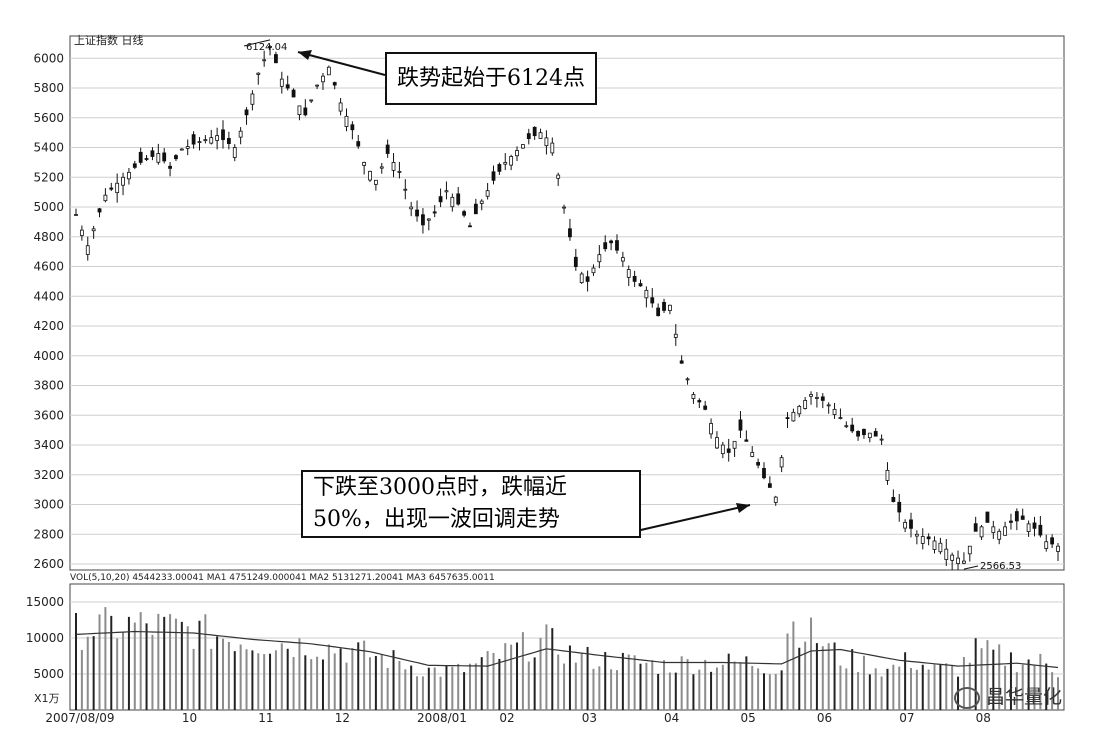 The width and height of the screenshot is (1106, 744). Describe the element at coordinates (906, 718) in the screenshot. I see `date-tick-label: 07` at that location.